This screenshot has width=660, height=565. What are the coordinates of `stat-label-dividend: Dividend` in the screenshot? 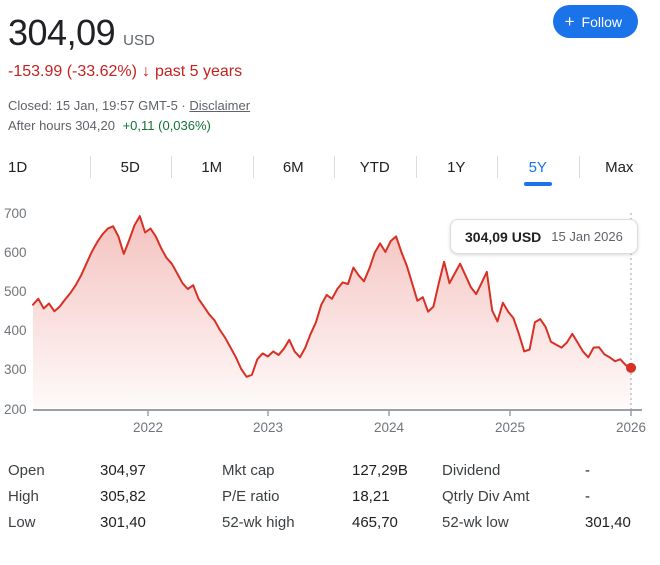 It's located at (471, 470).